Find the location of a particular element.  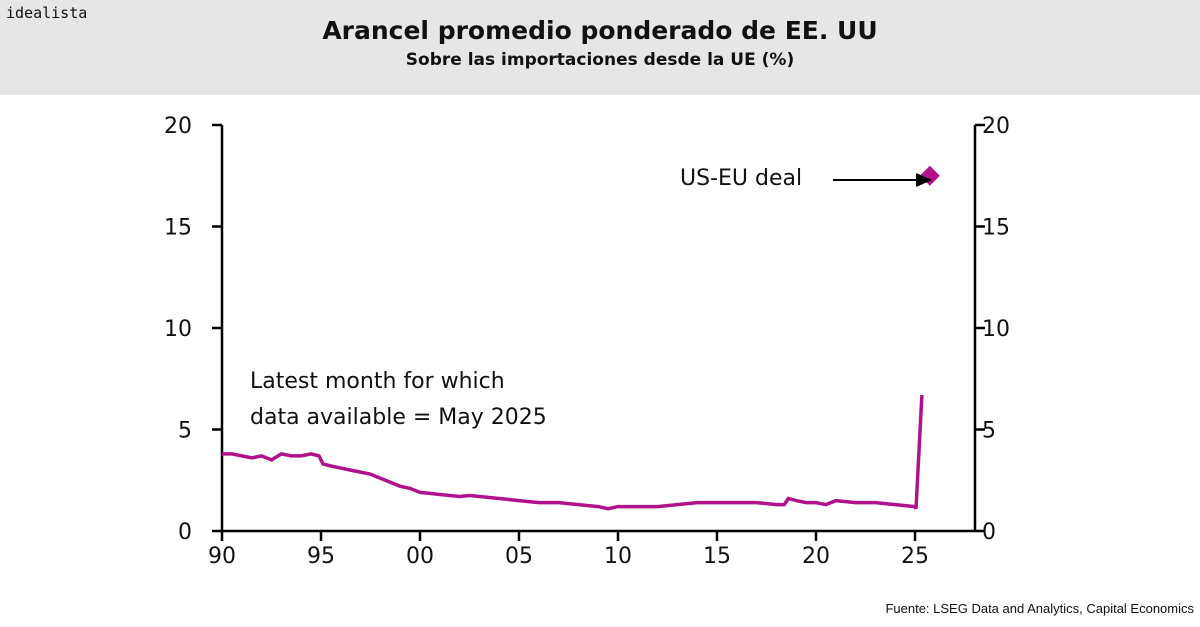

y-tick-label-right: 5 is located at coordinates (989, 431).